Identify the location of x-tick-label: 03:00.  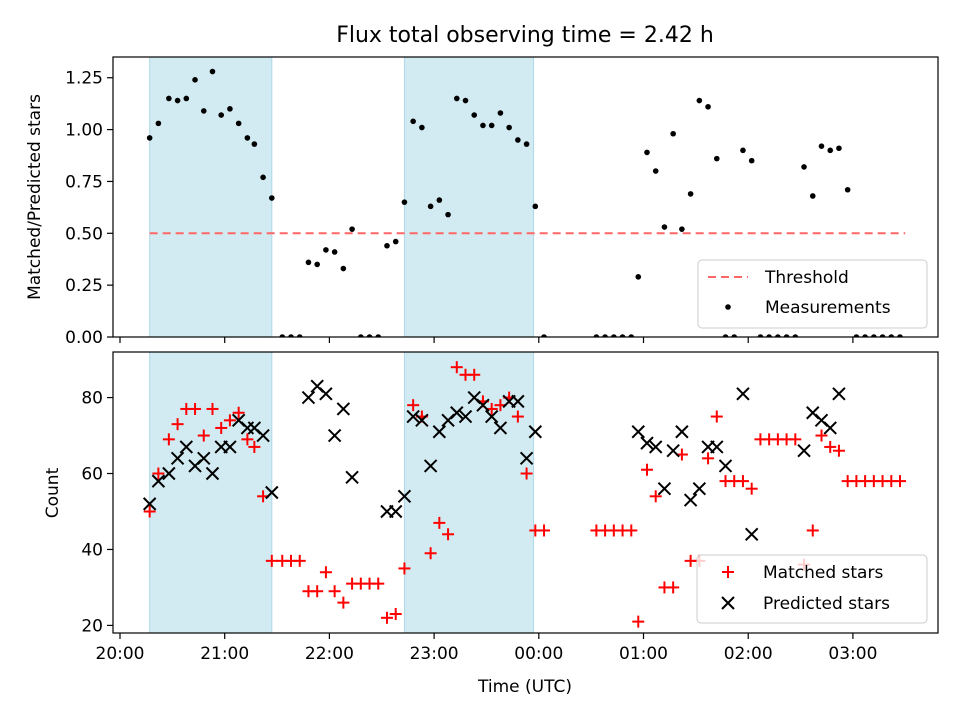
(852, 654).